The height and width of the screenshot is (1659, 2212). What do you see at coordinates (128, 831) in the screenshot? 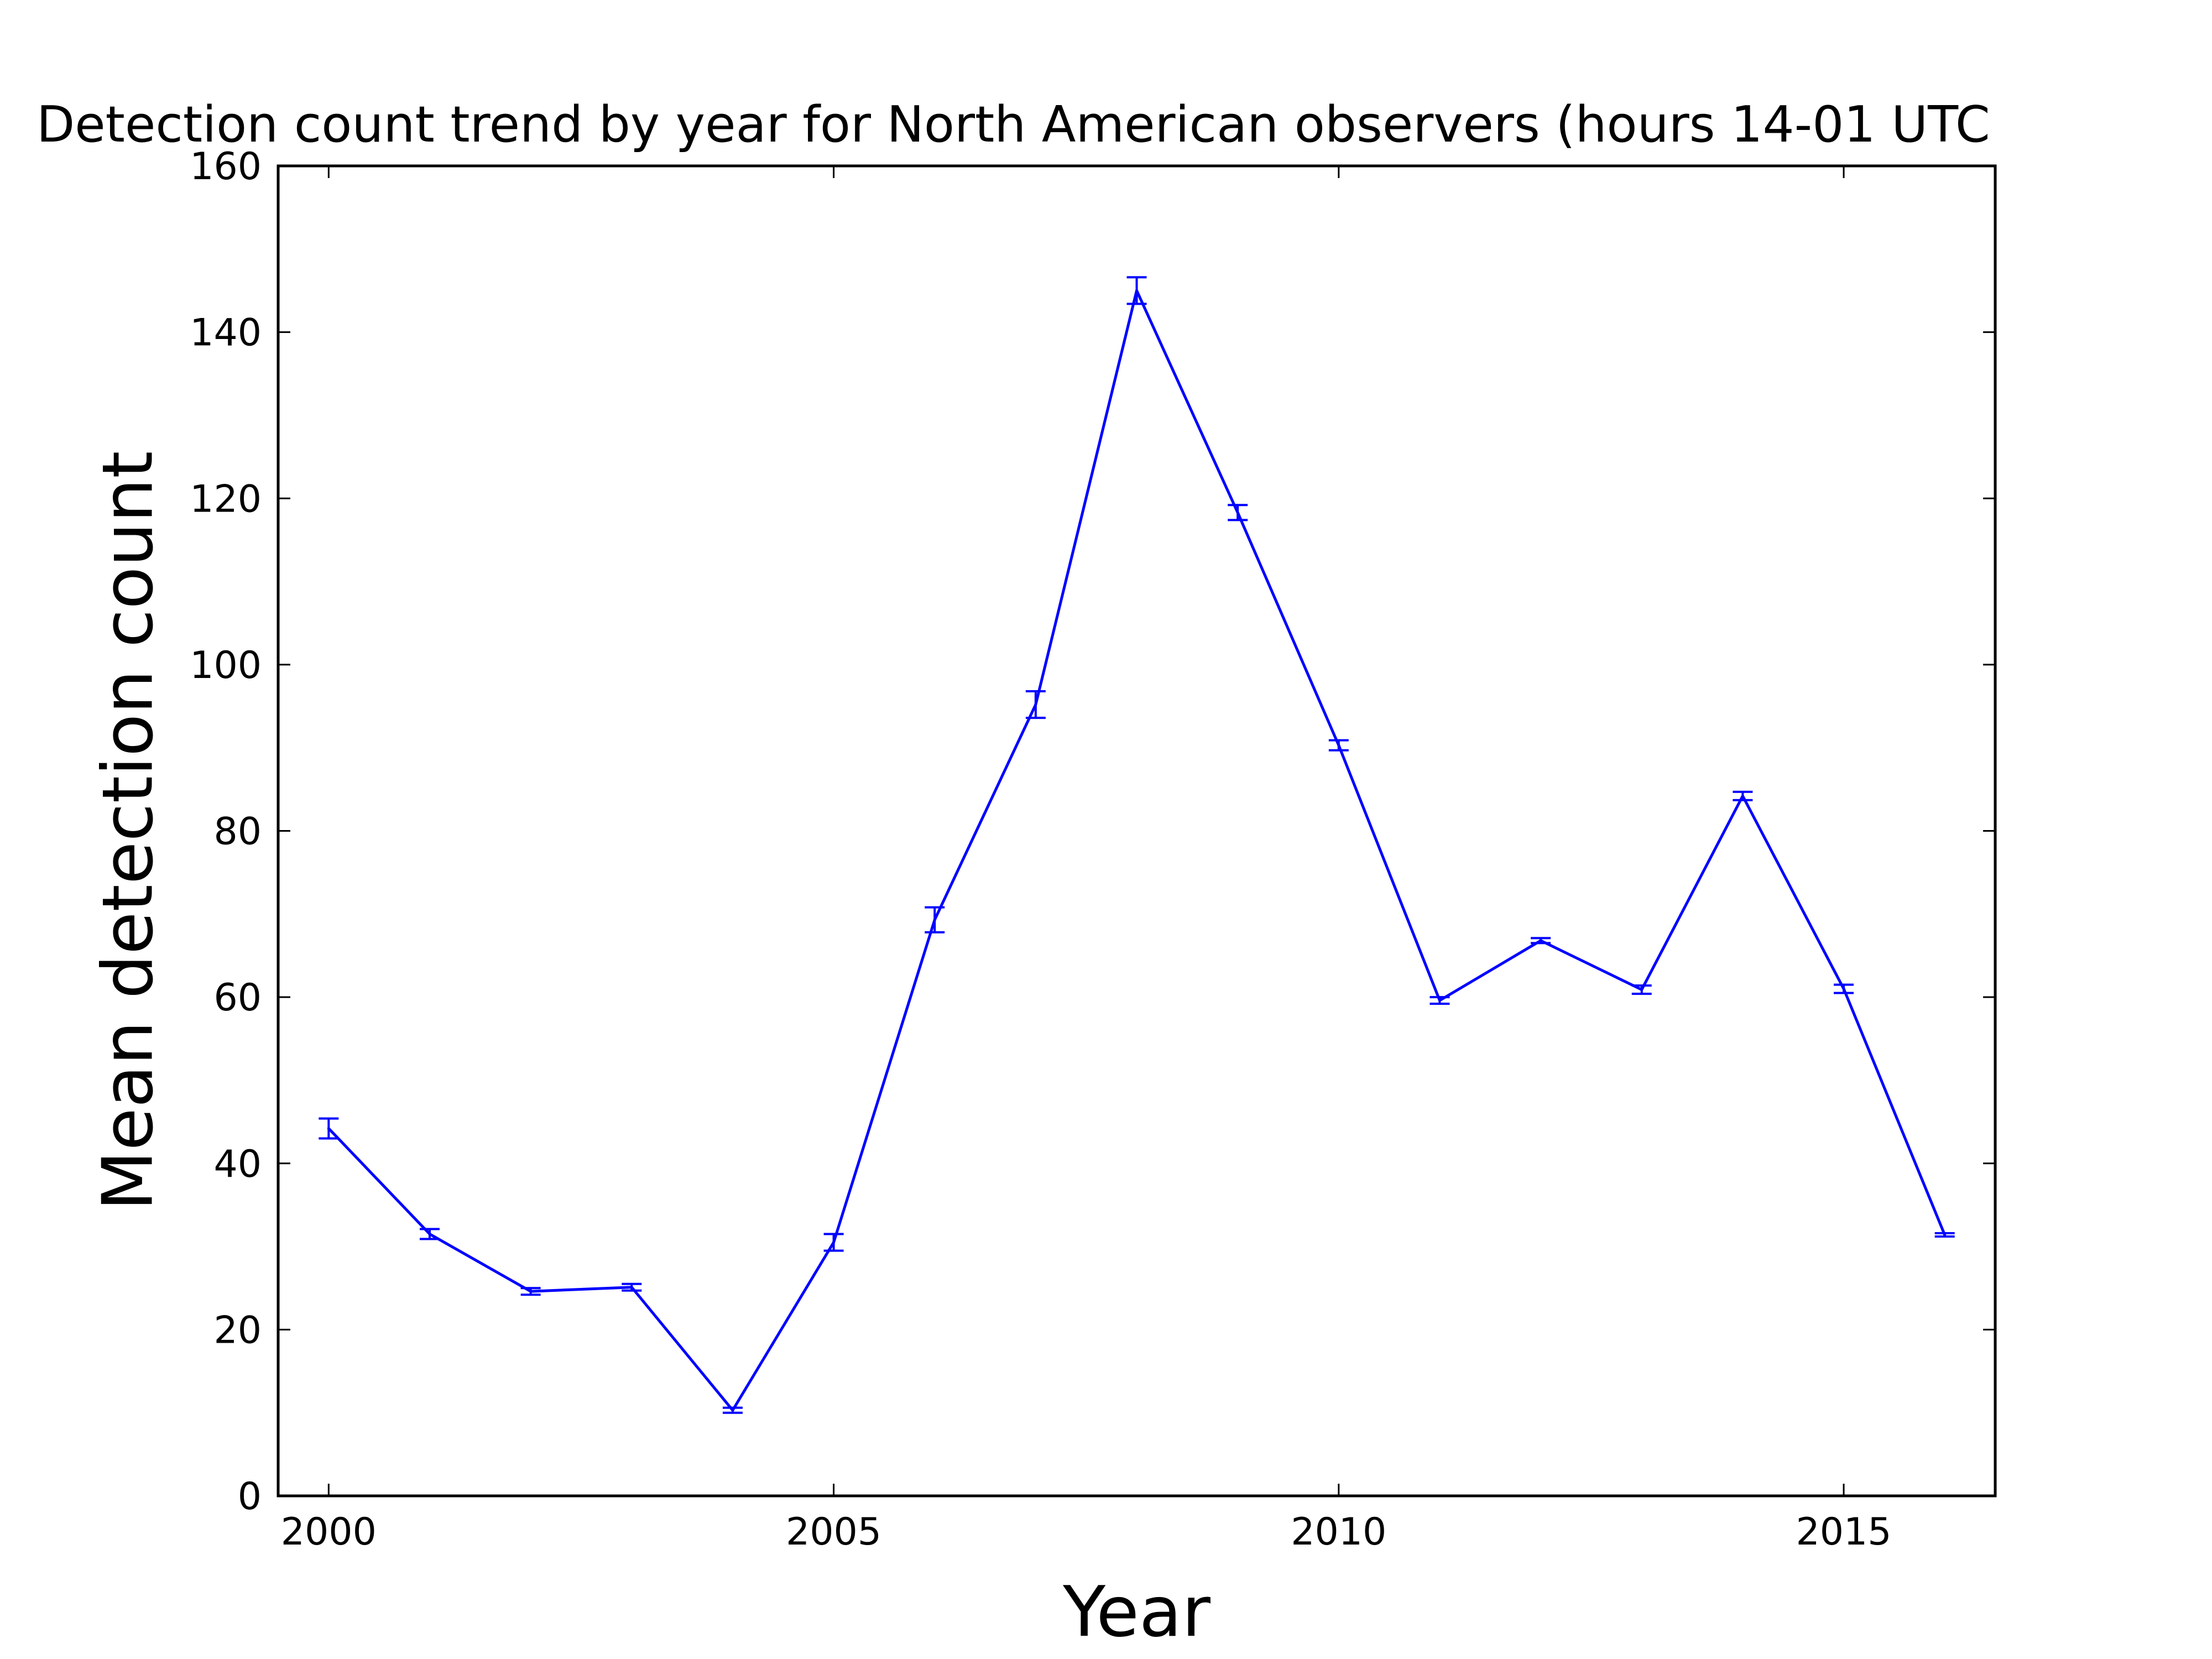
I see `y-axis-label: Mean detection count` at bounding box center [128, 831].